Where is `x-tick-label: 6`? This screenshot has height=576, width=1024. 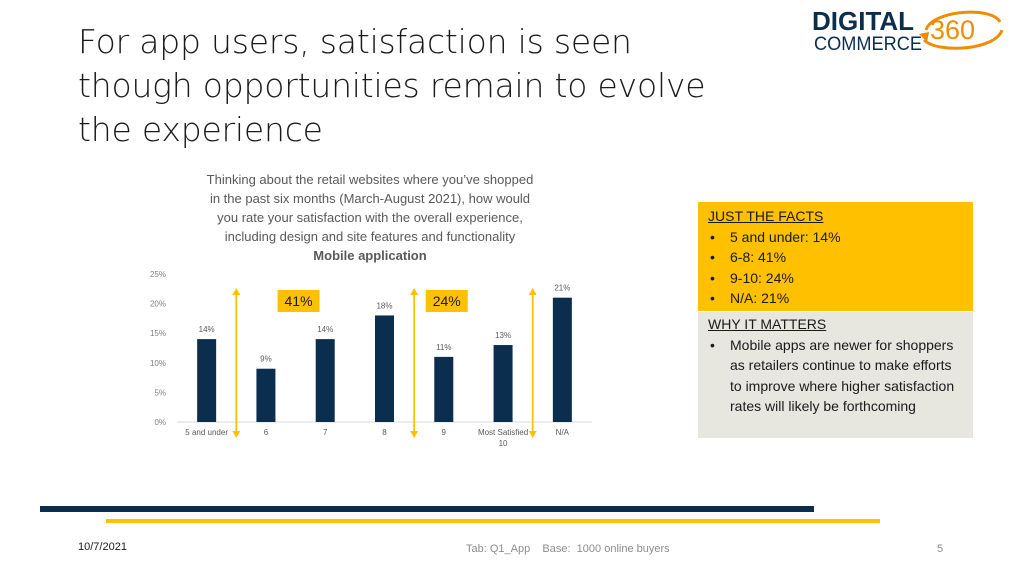
x-tick-label: 6 is located at coordinates (266, 432).